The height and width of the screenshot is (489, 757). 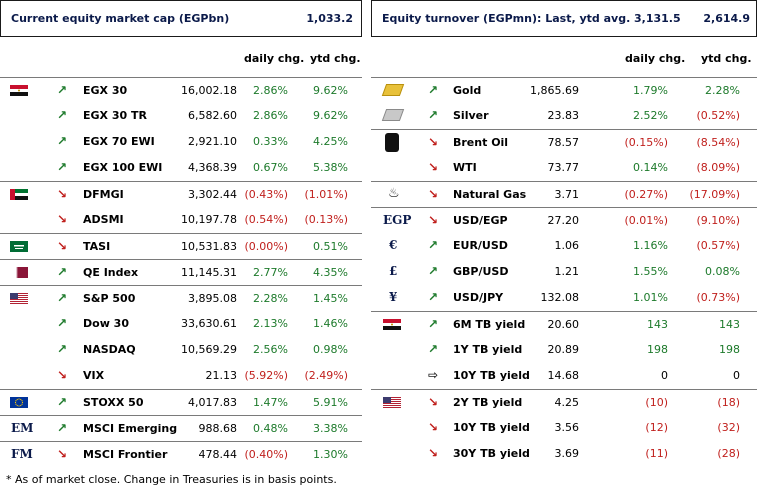 I want to click on oil-barrel-icon, so click(x=392, y=142).